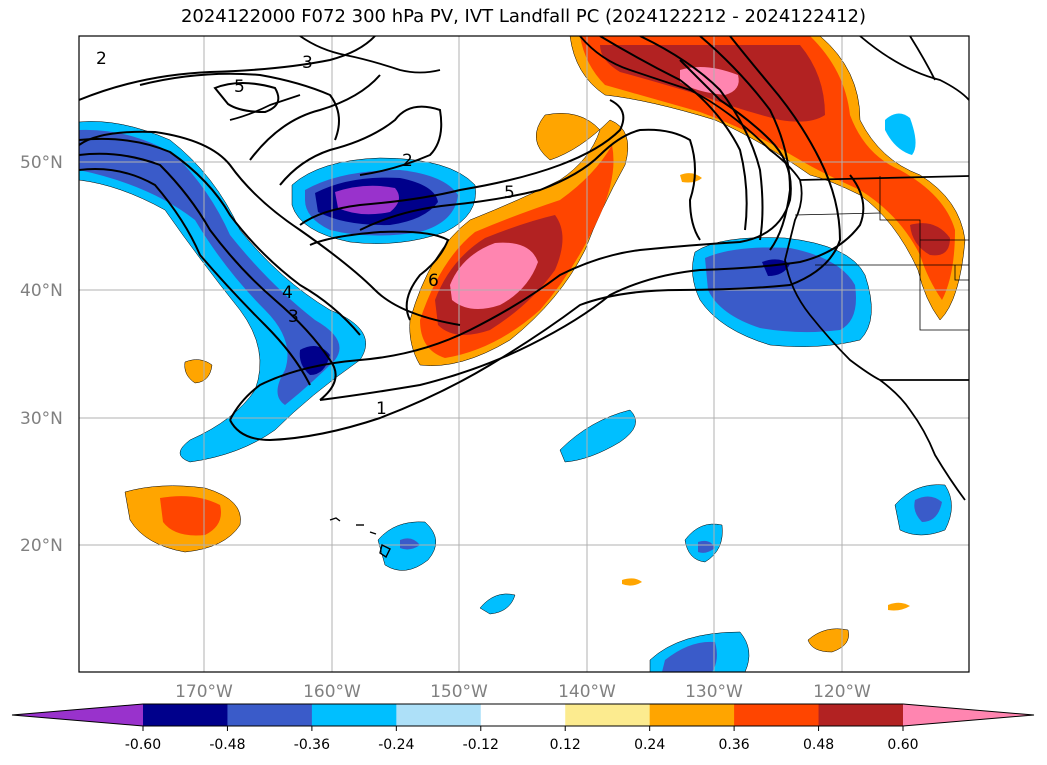  I want to click on colorbar-tick-label: 0.60, so click(902, 745).